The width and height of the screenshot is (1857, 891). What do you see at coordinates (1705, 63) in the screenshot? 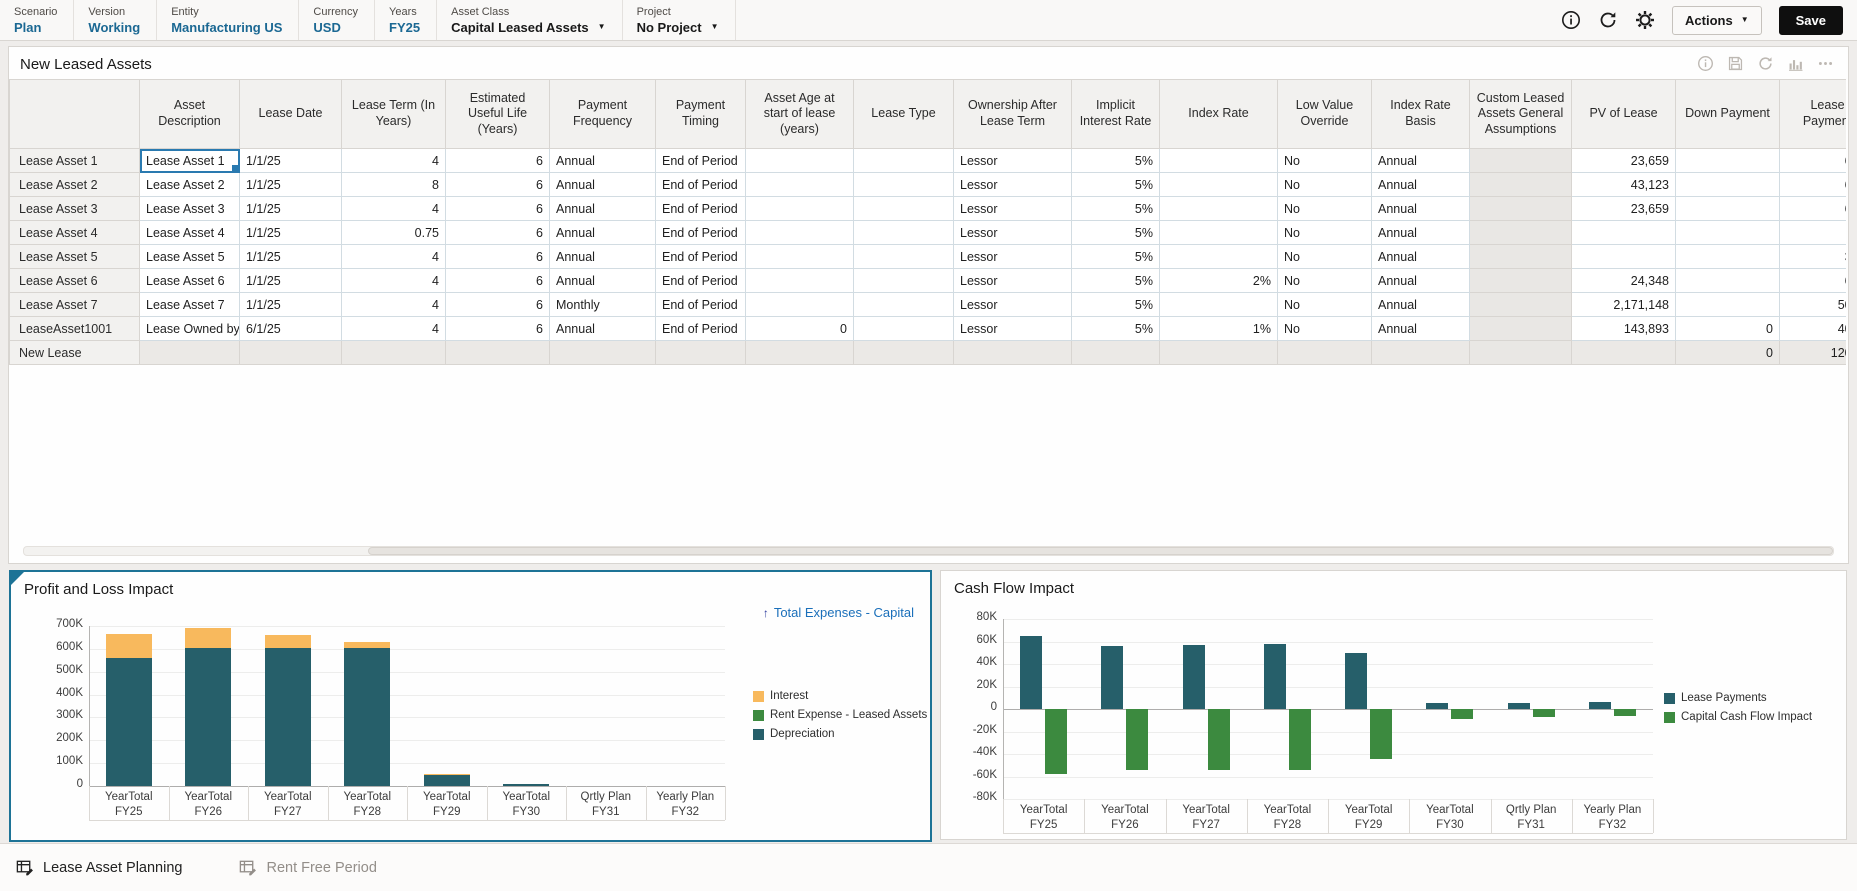
I see `info-icon` at bounding box center [1705, 63].